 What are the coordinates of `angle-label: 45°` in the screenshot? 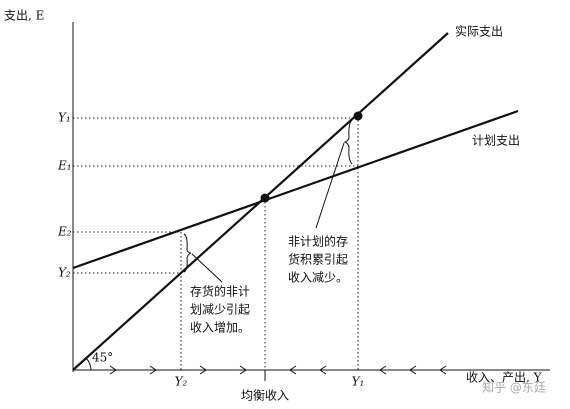 It's located at (102, 358).